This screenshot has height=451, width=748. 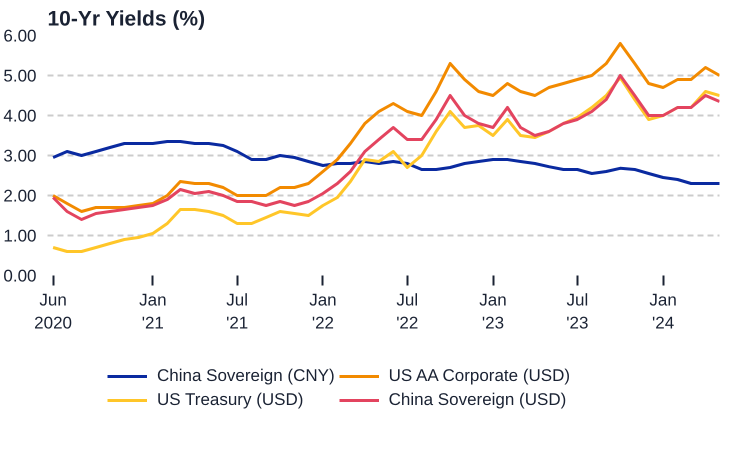 I want to click on line-series, so click(x=386, y=162).